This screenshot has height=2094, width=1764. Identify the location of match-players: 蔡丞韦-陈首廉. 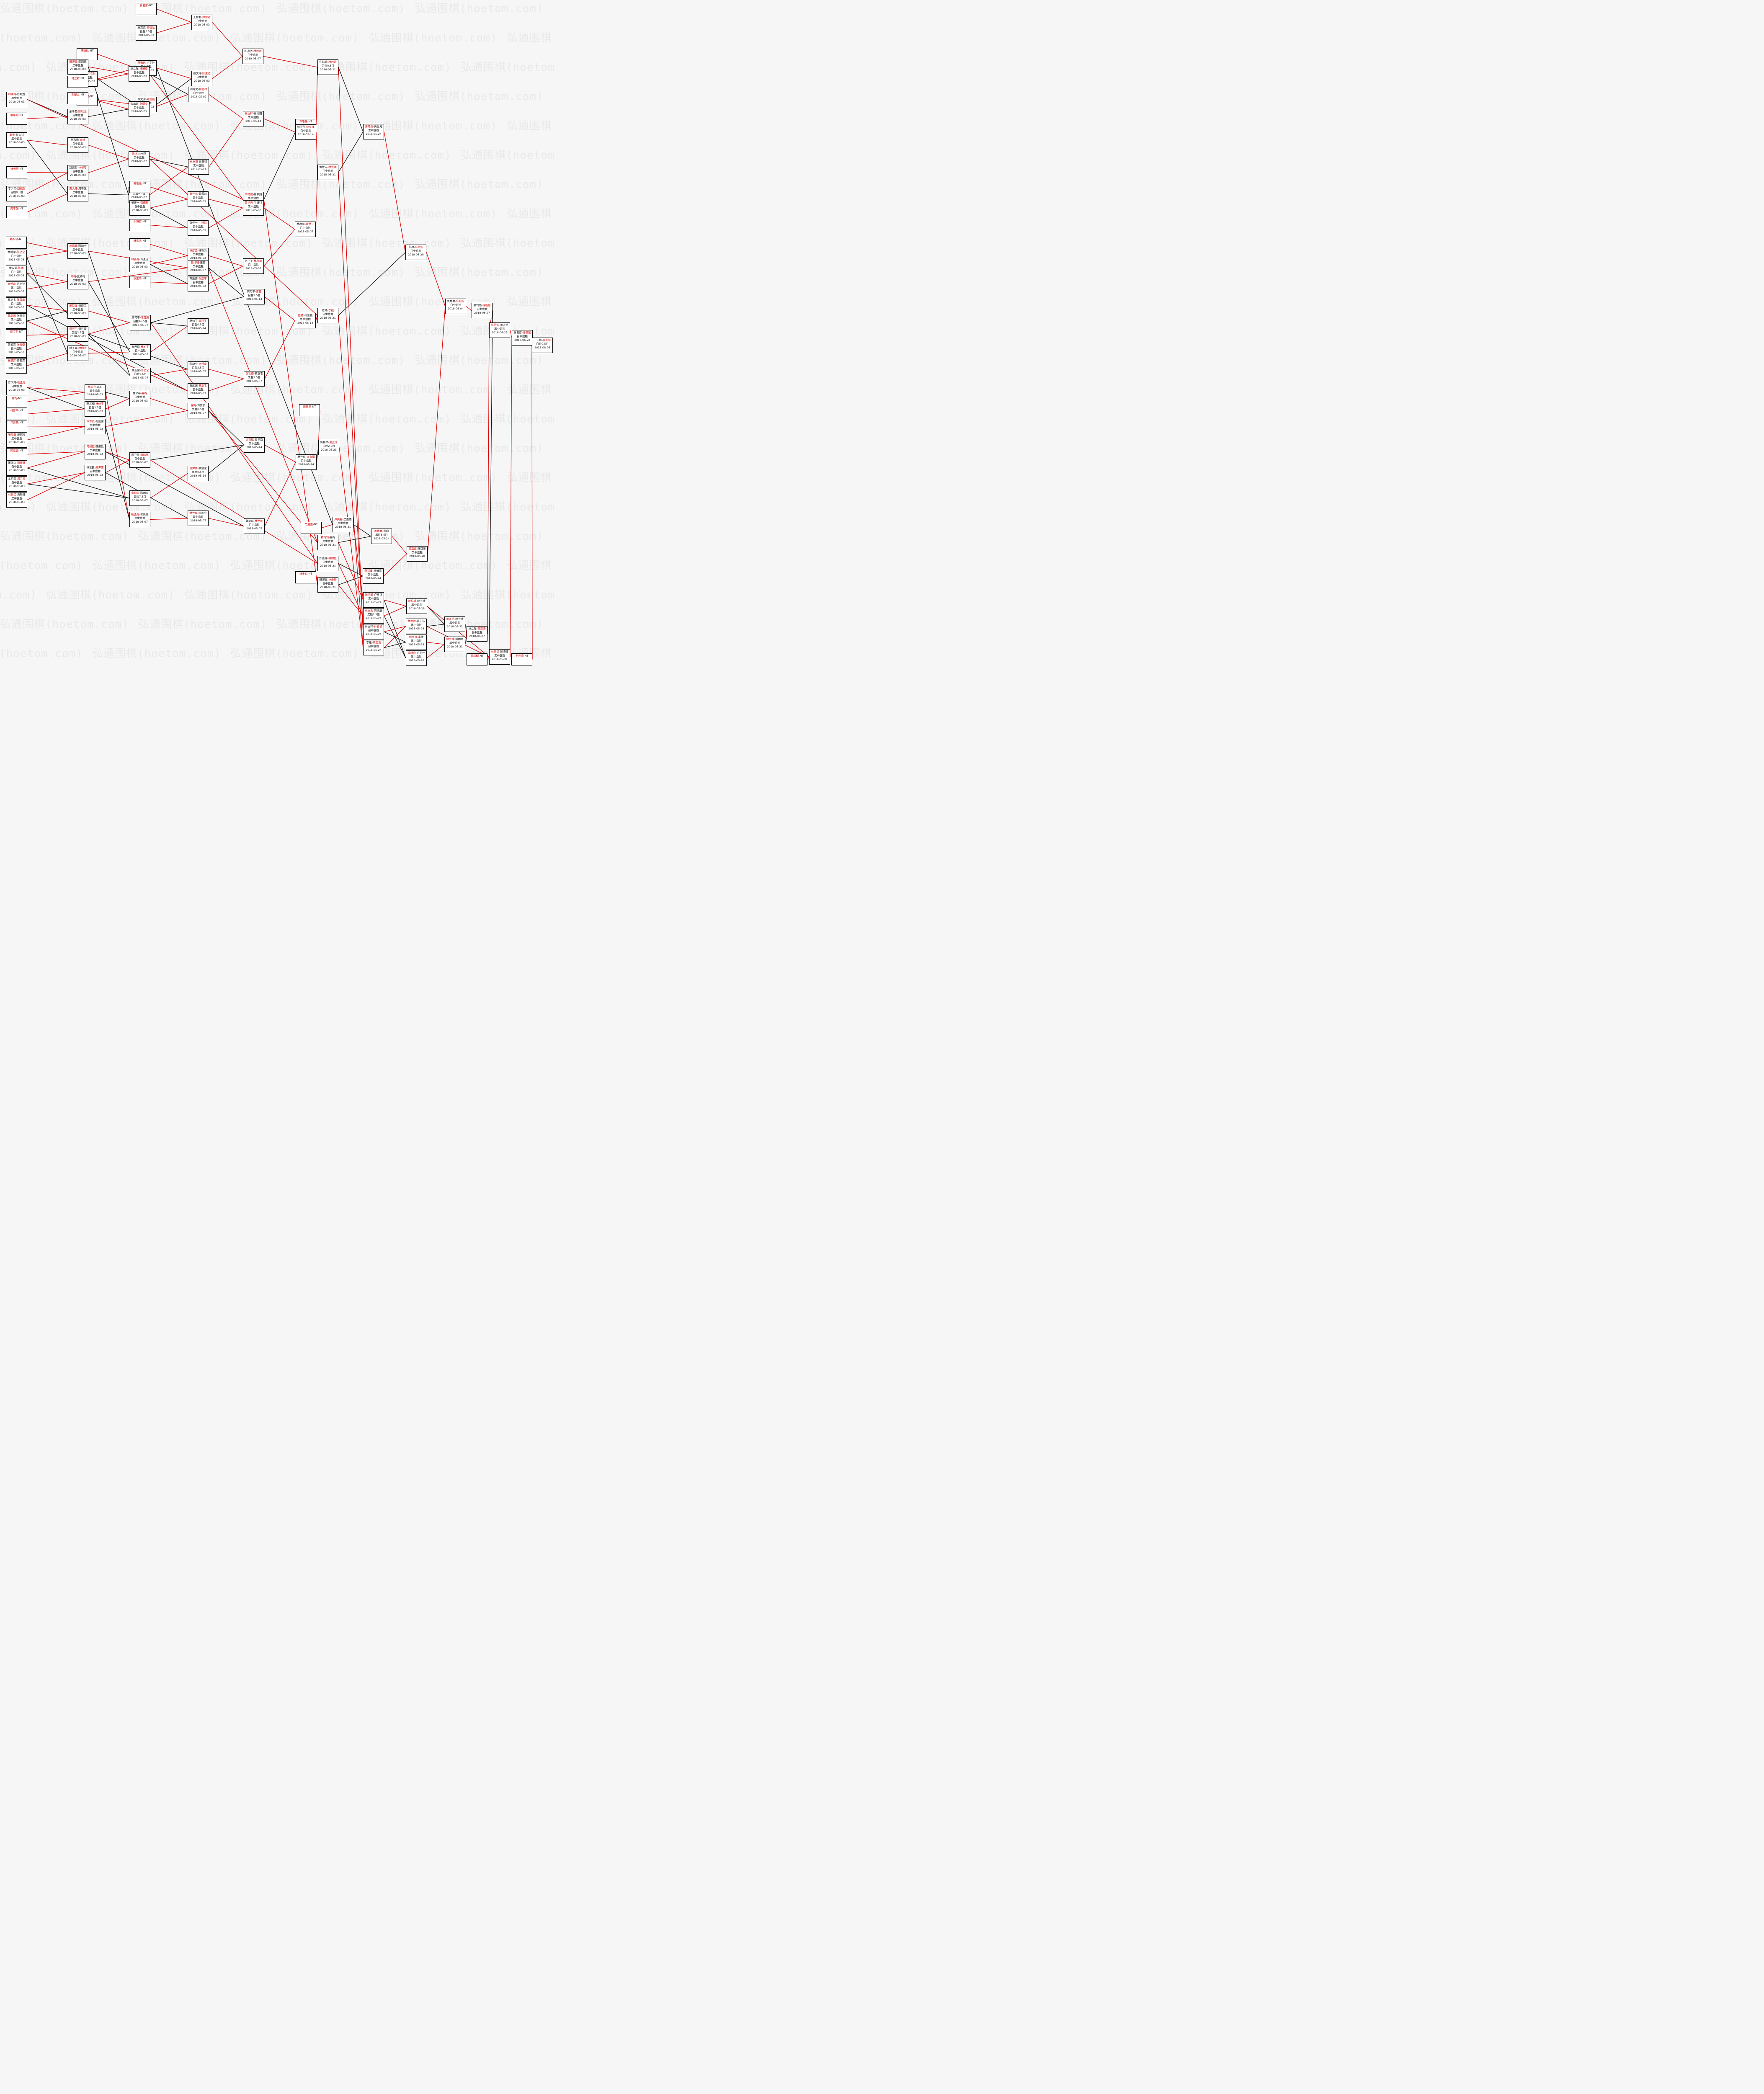
(16, 300).